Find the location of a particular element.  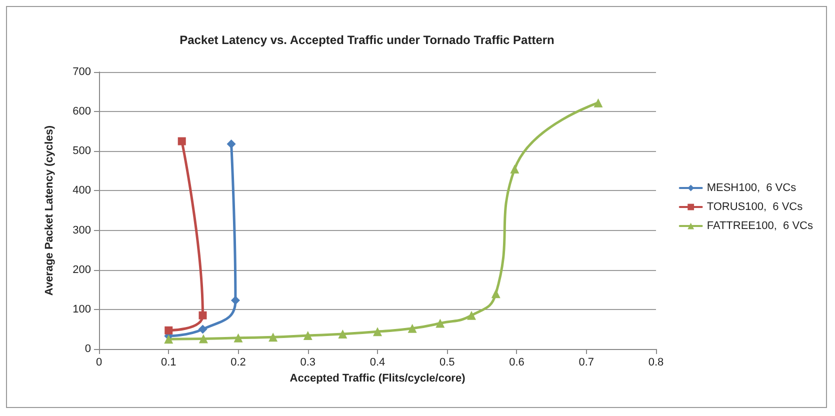

x-tick-label: 0.6 is located at coordinates (516, 362).